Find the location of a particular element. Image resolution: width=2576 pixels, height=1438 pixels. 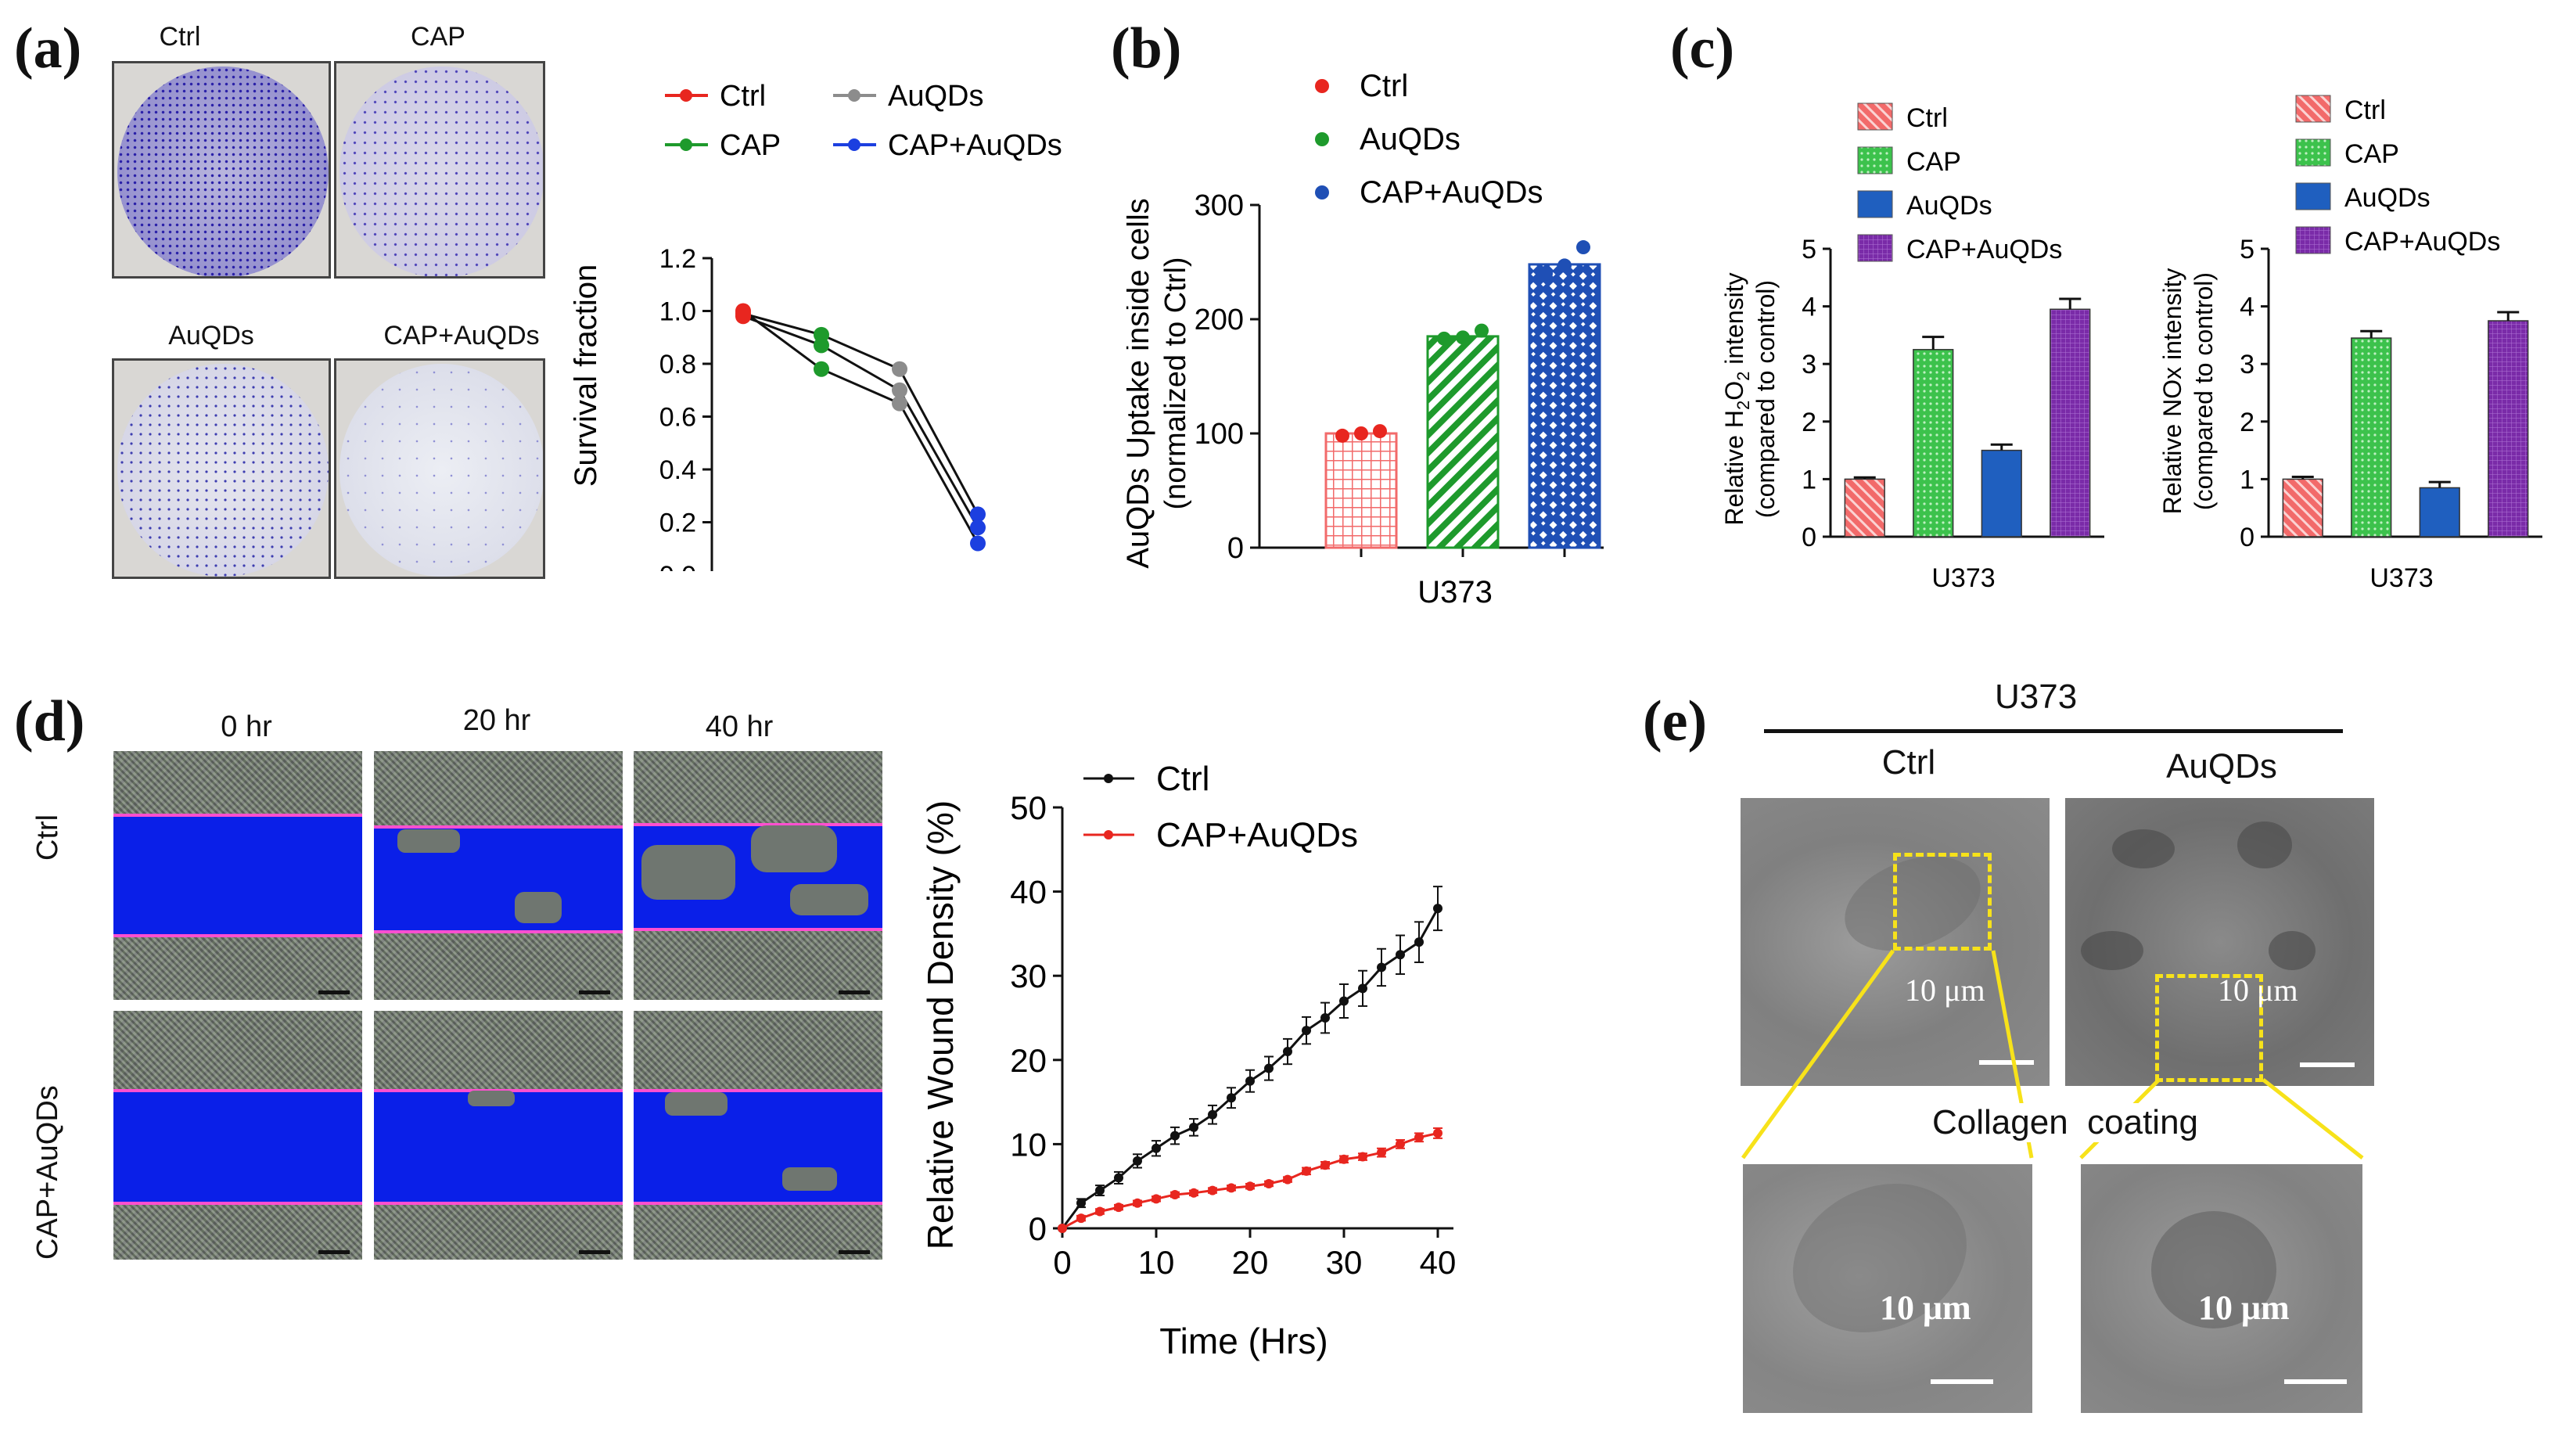

chart-d-ytick-label: 40 is located at coordinates (1028, 893).